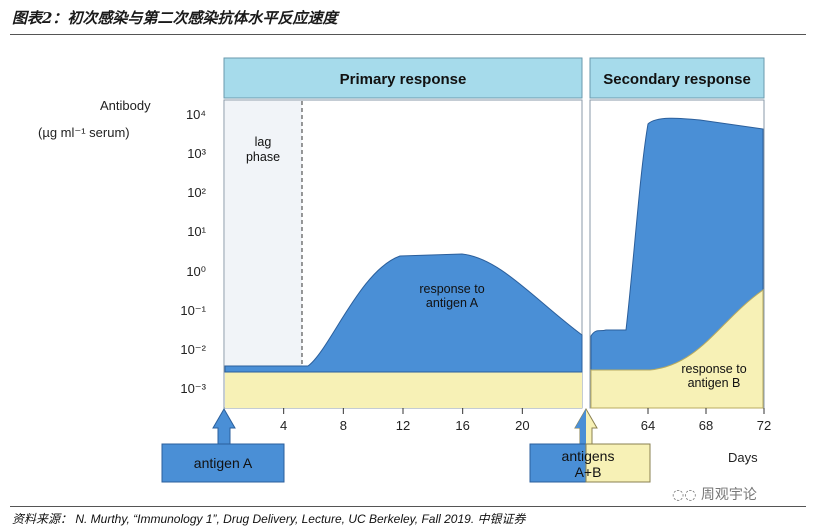 The width and height of the screenshot is (816, 532). I want to click on watermark: ◌◌ 周观宇论, so click(714, 494).